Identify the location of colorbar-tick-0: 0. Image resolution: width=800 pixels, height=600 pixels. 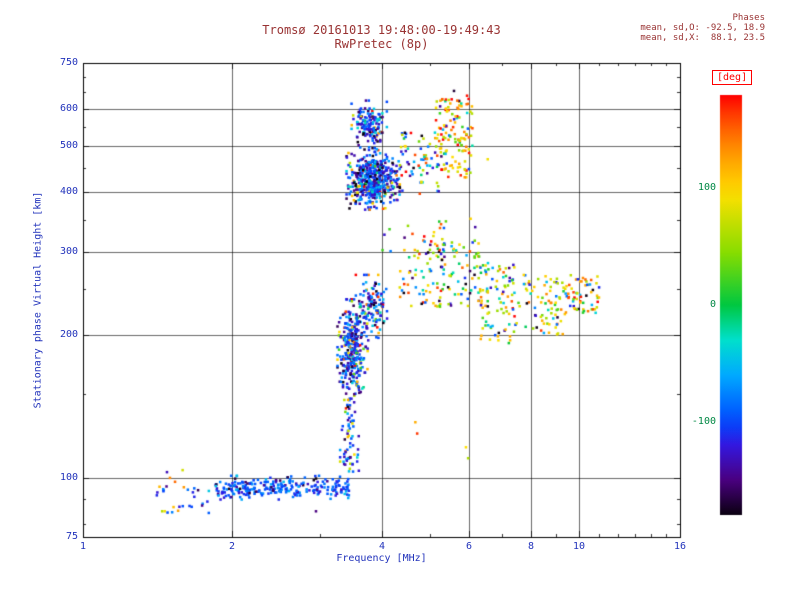
(712, 304).